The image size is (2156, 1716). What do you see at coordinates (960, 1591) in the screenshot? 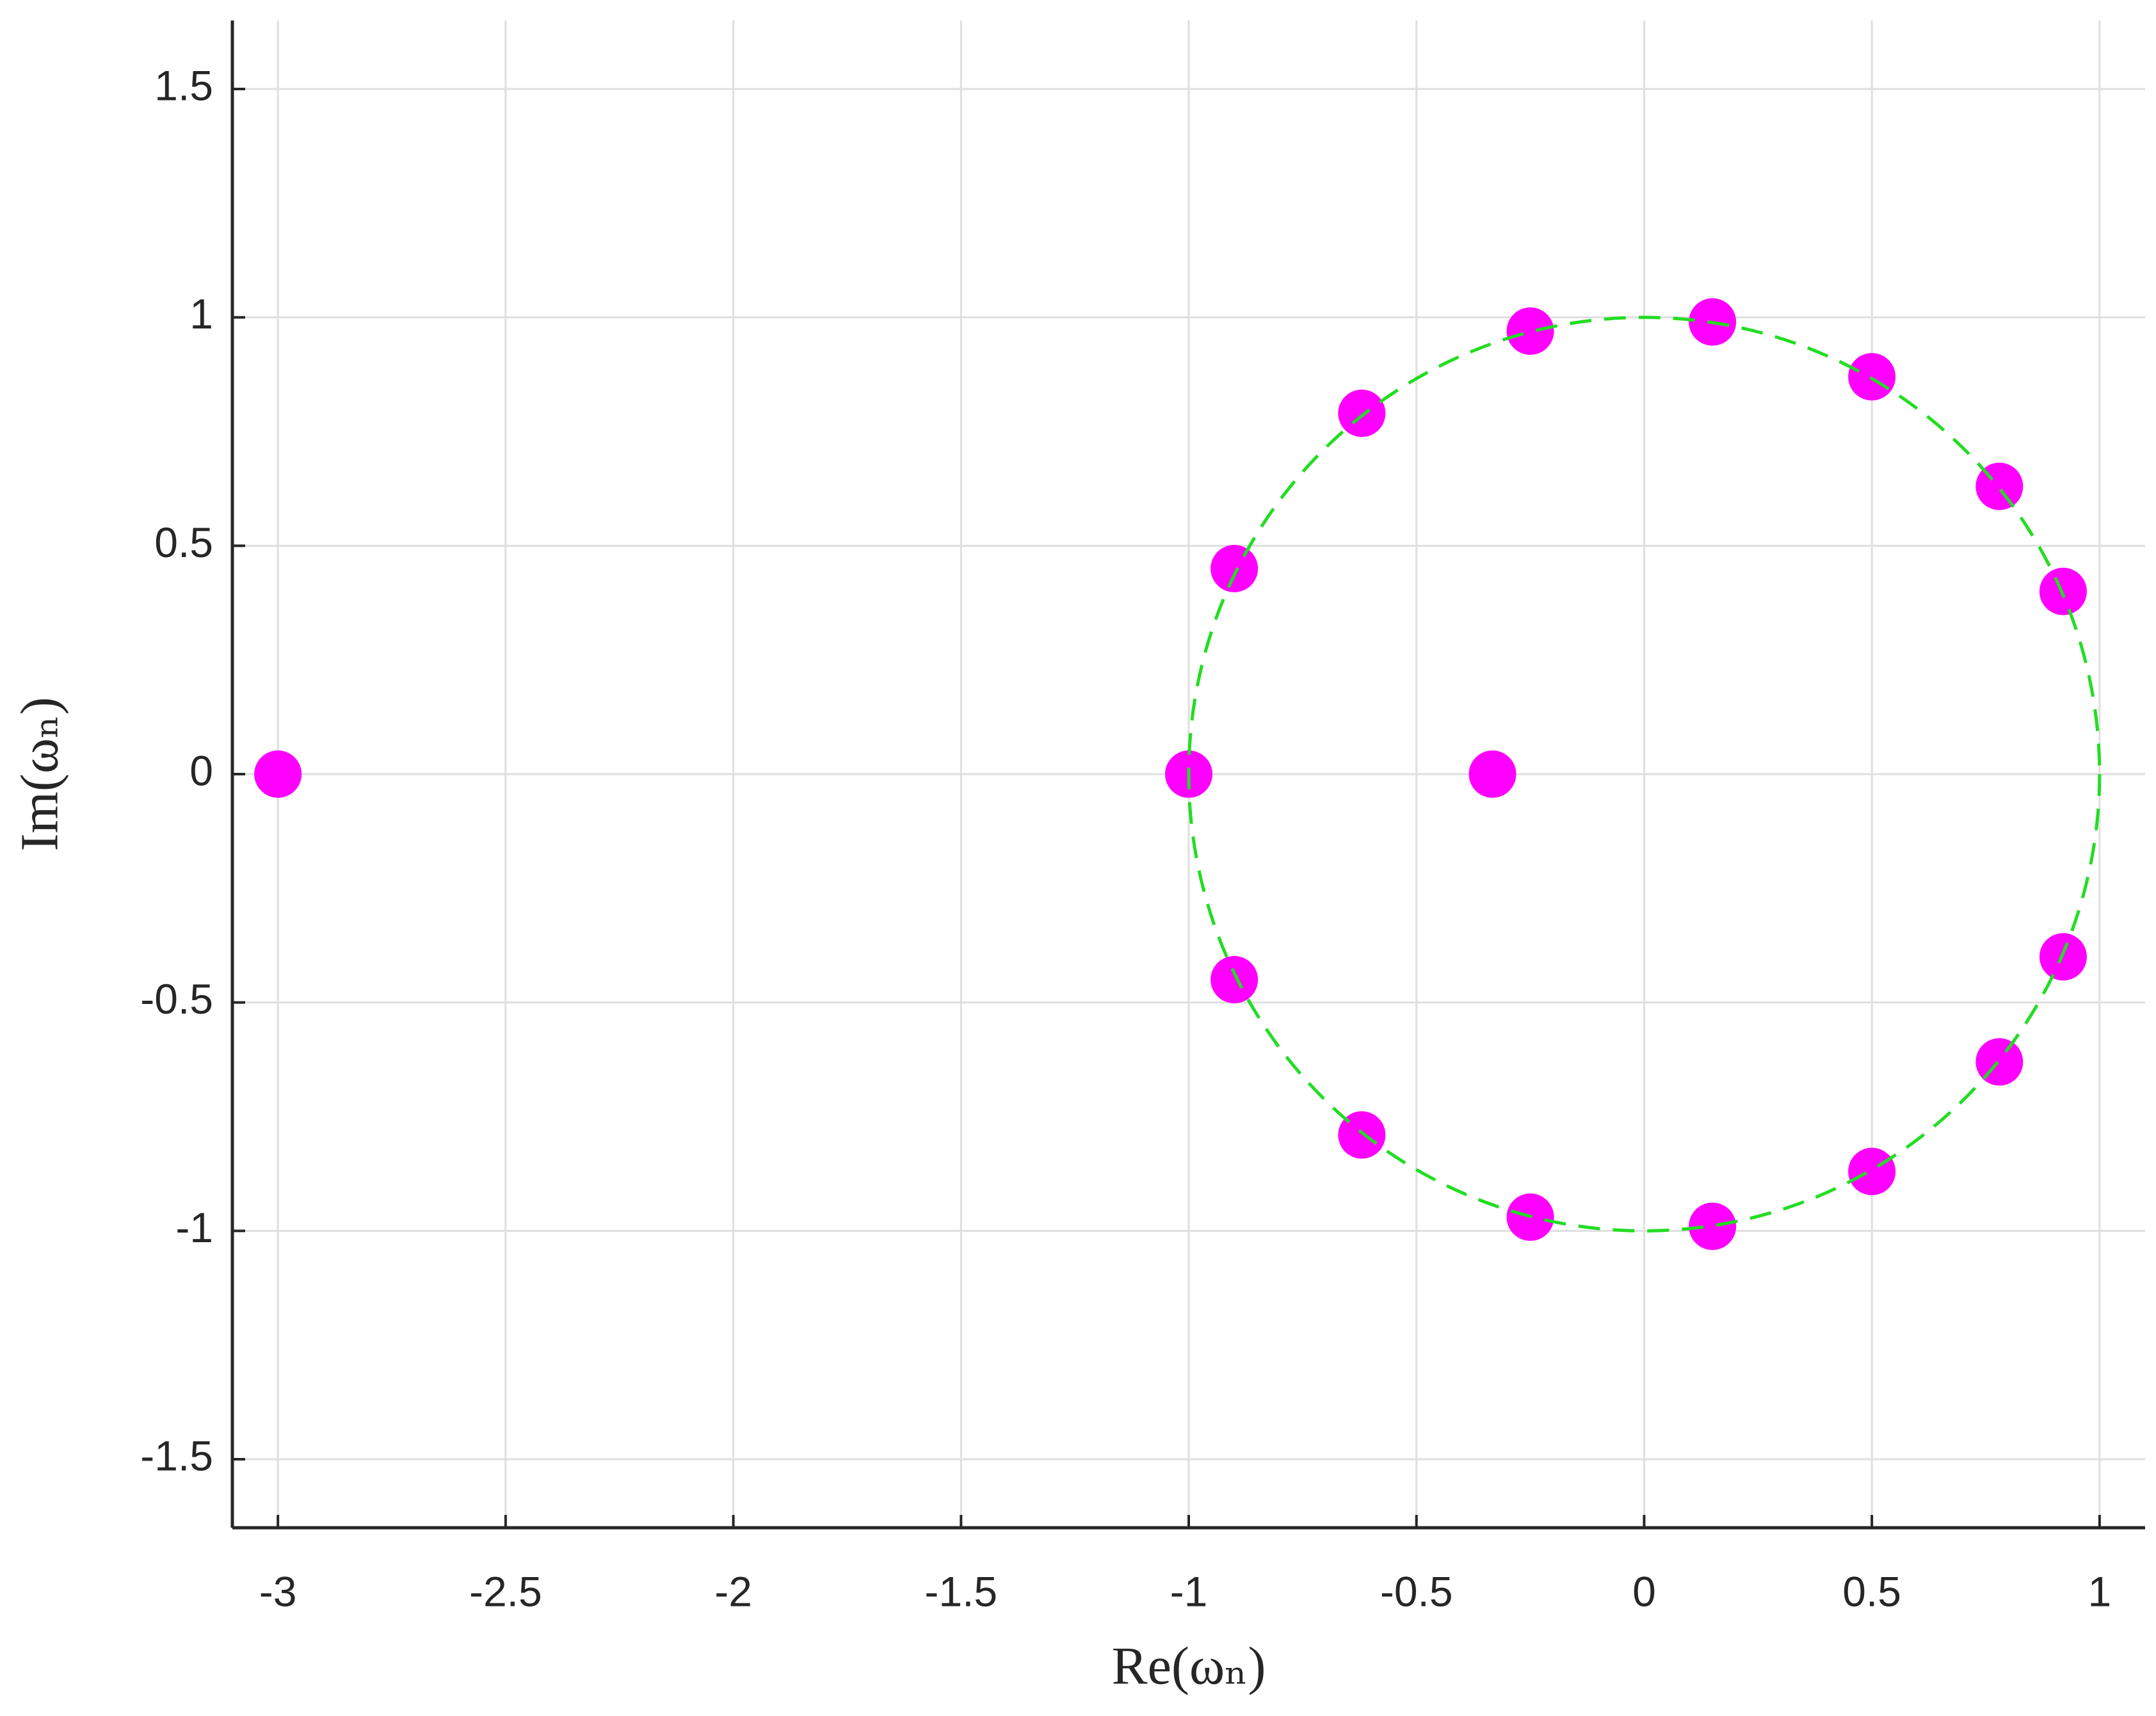
I see `x-tick-label: -1.5` at bounding box center [960, 1591].